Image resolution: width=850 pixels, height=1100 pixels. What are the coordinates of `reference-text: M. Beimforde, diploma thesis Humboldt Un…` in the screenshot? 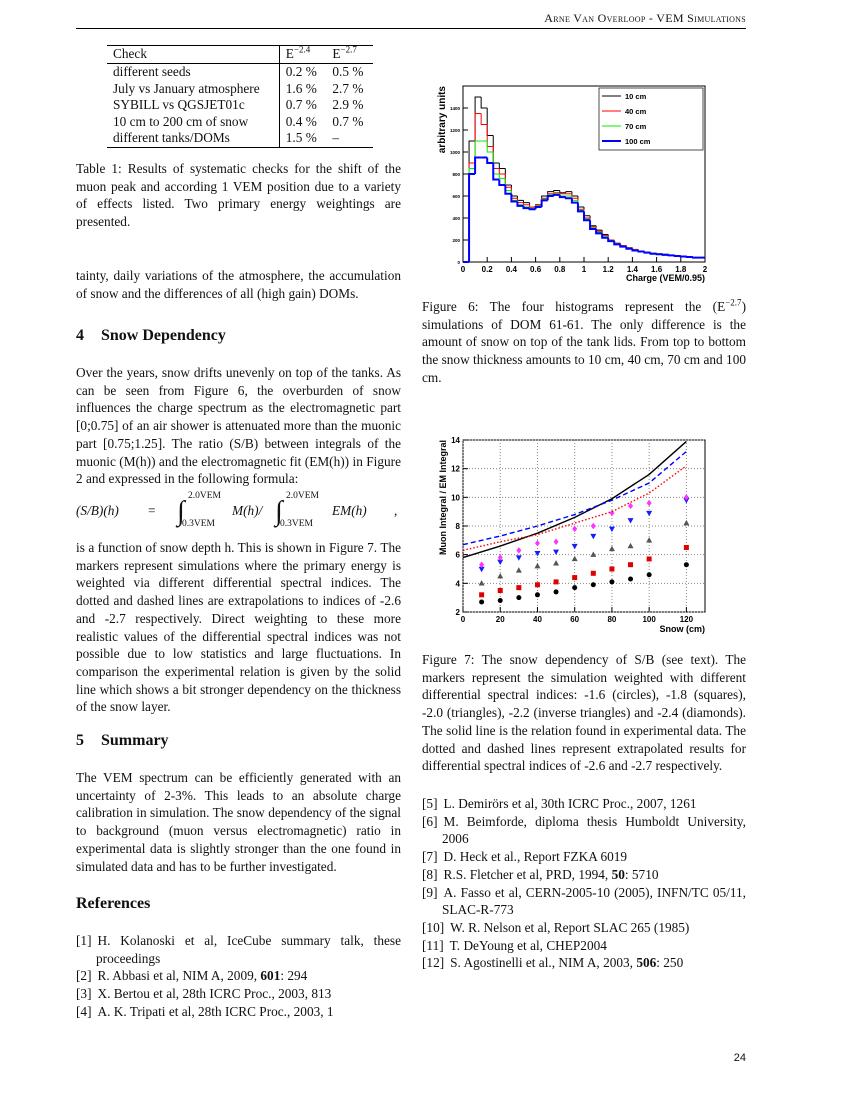 It's located at (594, 830).